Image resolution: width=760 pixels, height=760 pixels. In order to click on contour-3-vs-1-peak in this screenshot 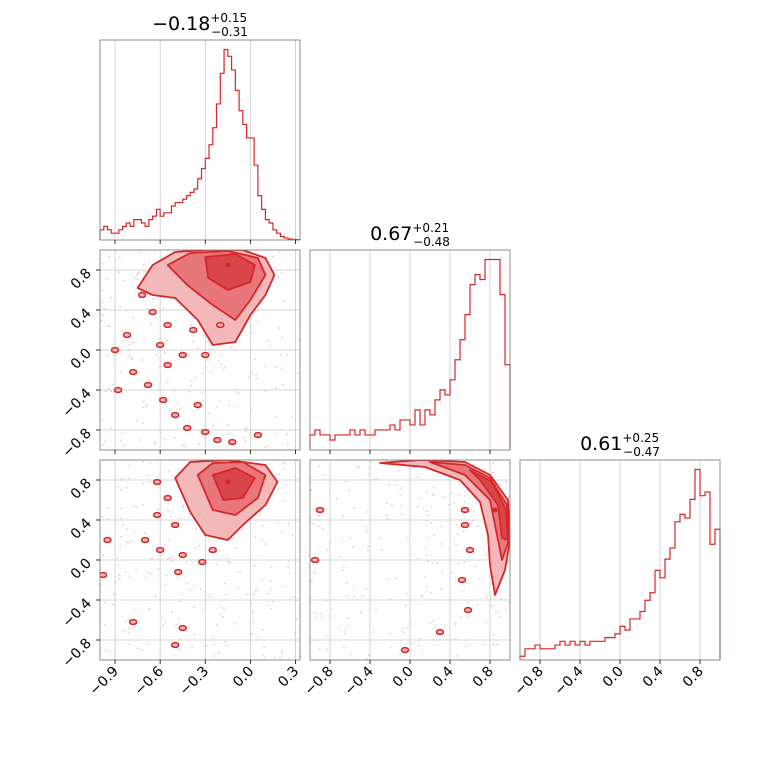, I will do `click(228, 482)`.